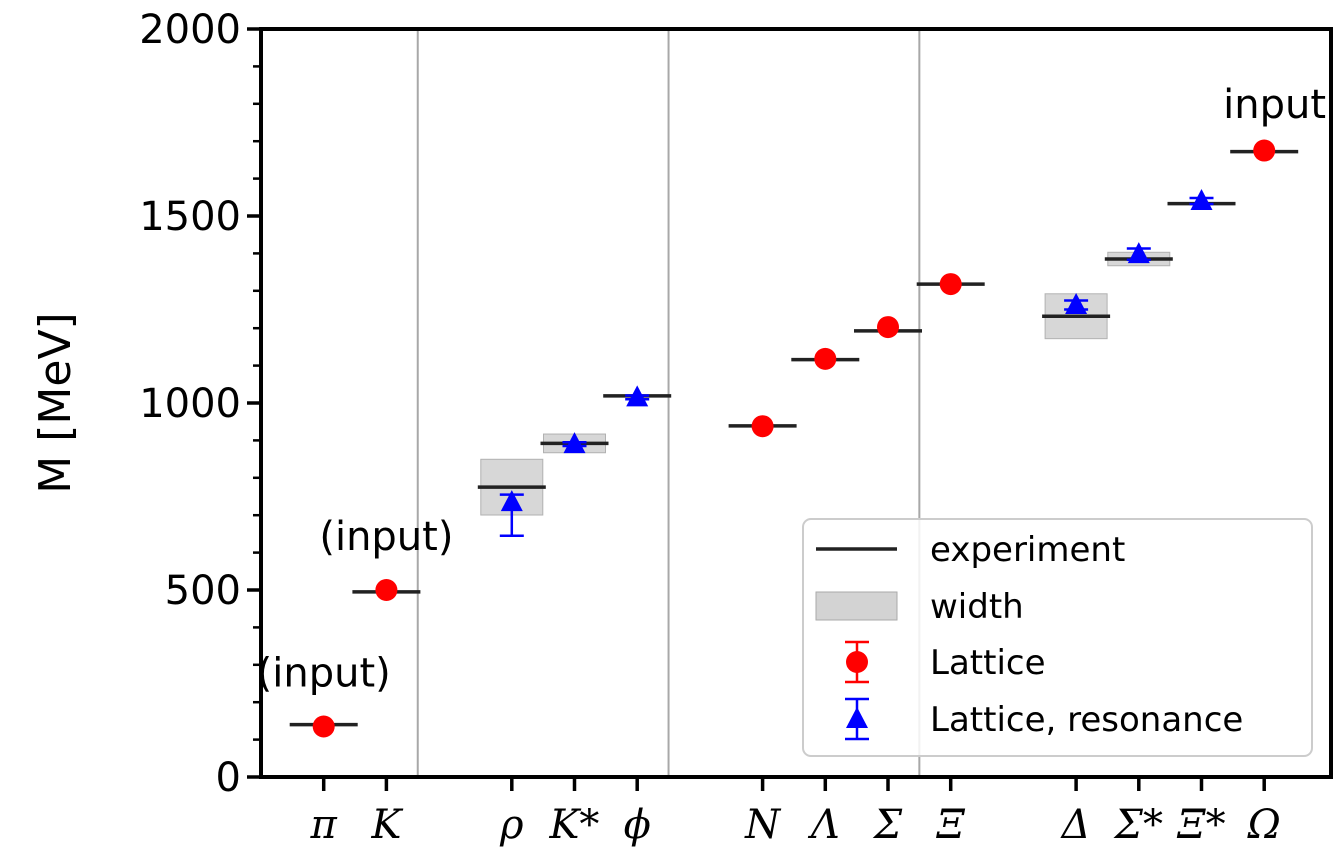 This screenshot has height=856, width=1334. I want to click on x-tick-label-k*: K*, so click(574, 825).